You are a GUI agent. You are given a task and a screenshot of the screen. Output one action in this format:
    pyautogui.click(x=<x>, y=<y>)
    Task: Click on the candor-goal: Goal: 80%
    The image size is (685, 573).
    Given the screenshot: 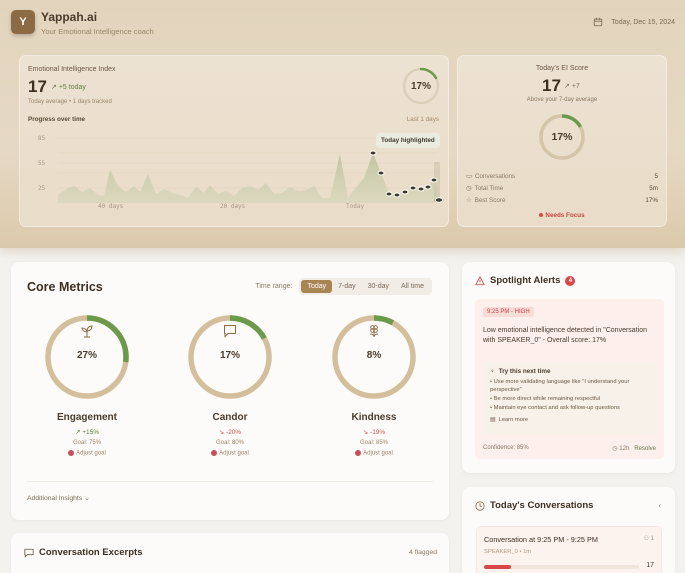 What is the action you would take?
    pyautogui.click(x=230, y=443)
    